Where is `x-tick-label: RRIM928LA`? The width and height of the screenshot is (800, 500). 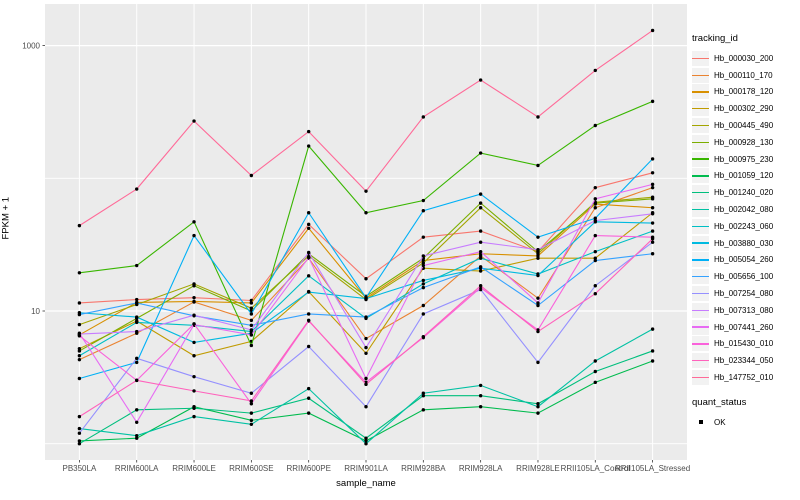 x-tick-label: RRIM928LA is located at coordinates (481, 468).